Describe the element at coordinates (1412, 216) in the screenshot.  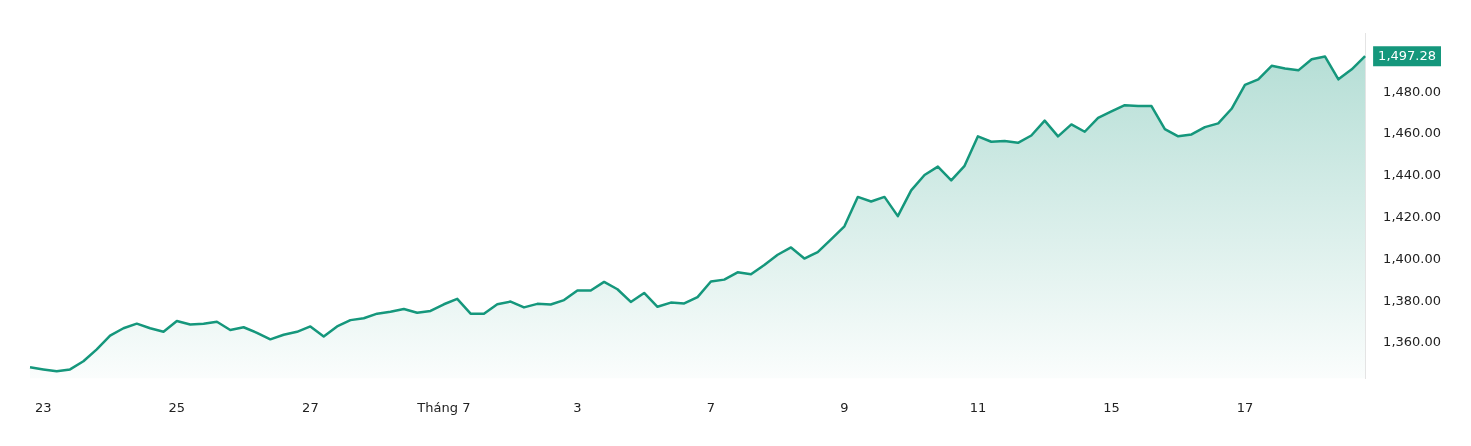
I see `y-tick-label: 1,420.00` at that location.